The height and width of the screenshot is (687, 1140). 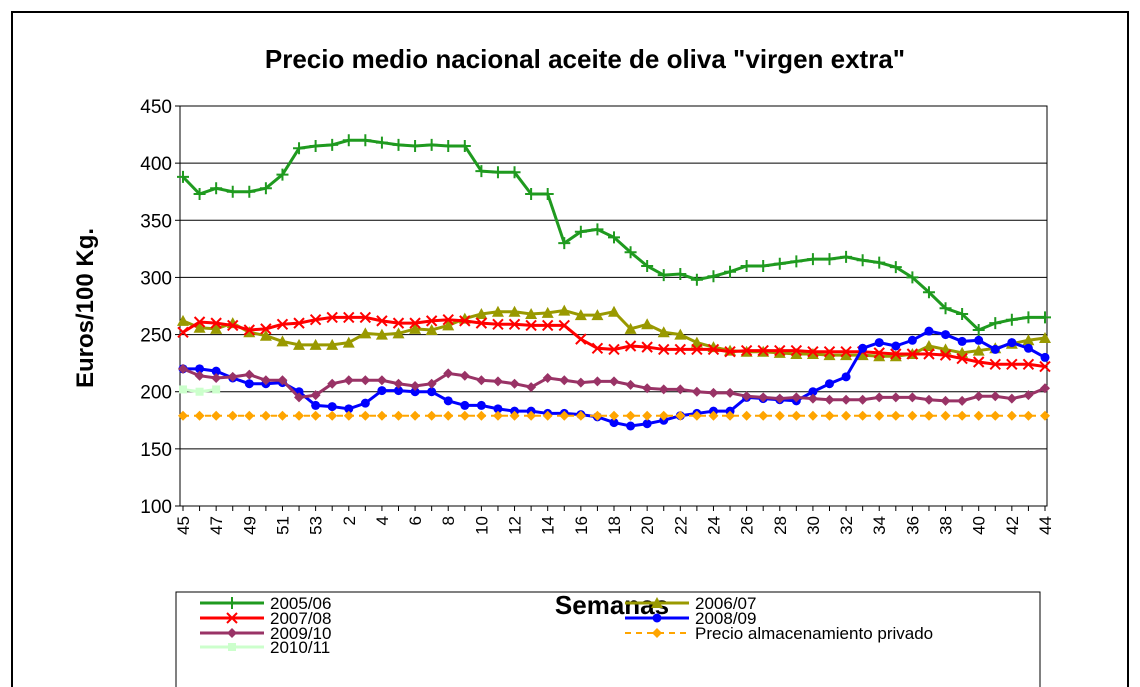 What do you see at coordinates (282, 525) in the screenshot?
I see `x-tick-label: 51` at bounding box center [282, 525].